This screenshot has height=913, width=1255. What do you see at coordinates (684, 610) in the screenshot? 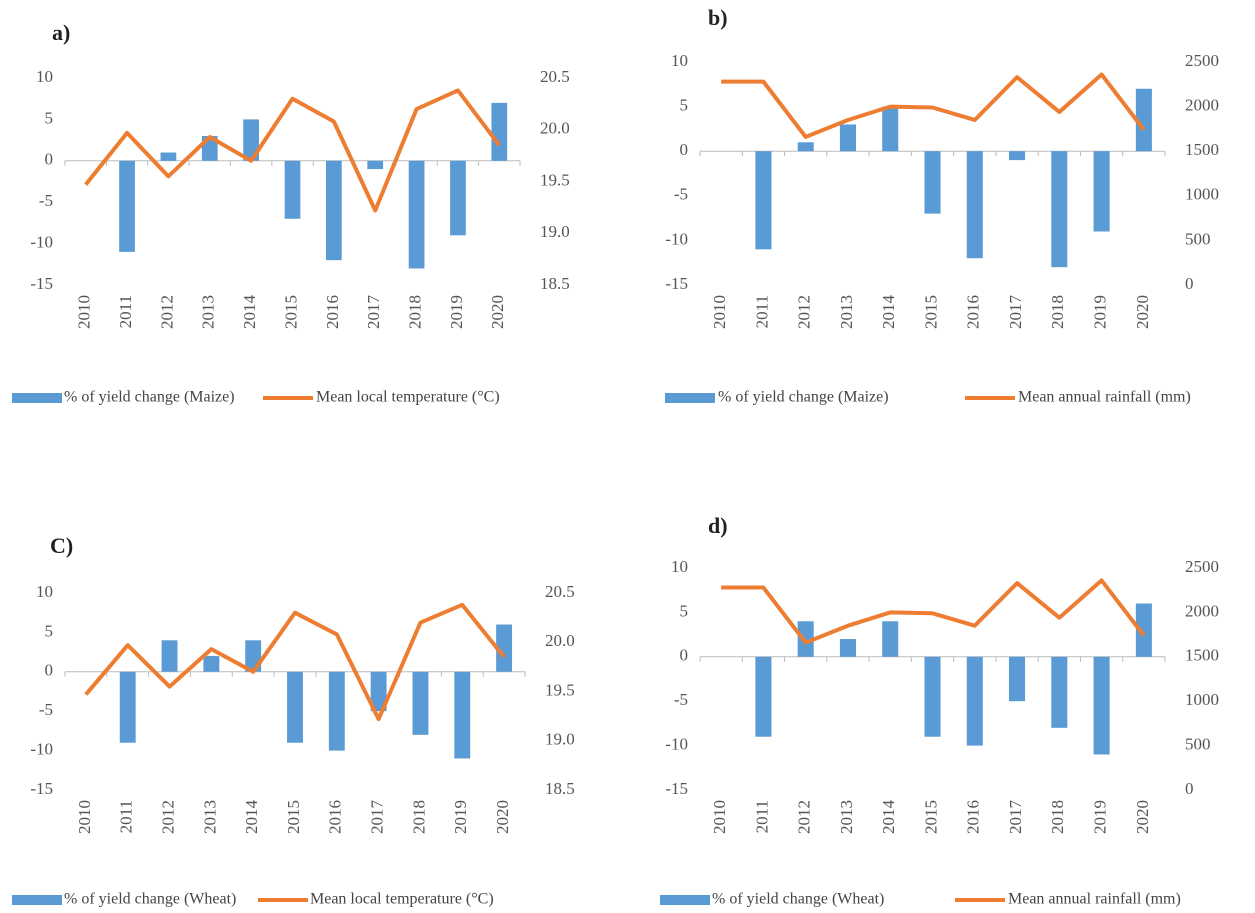
I see `y-tick-label: 5` at bounding box center [684, 610].